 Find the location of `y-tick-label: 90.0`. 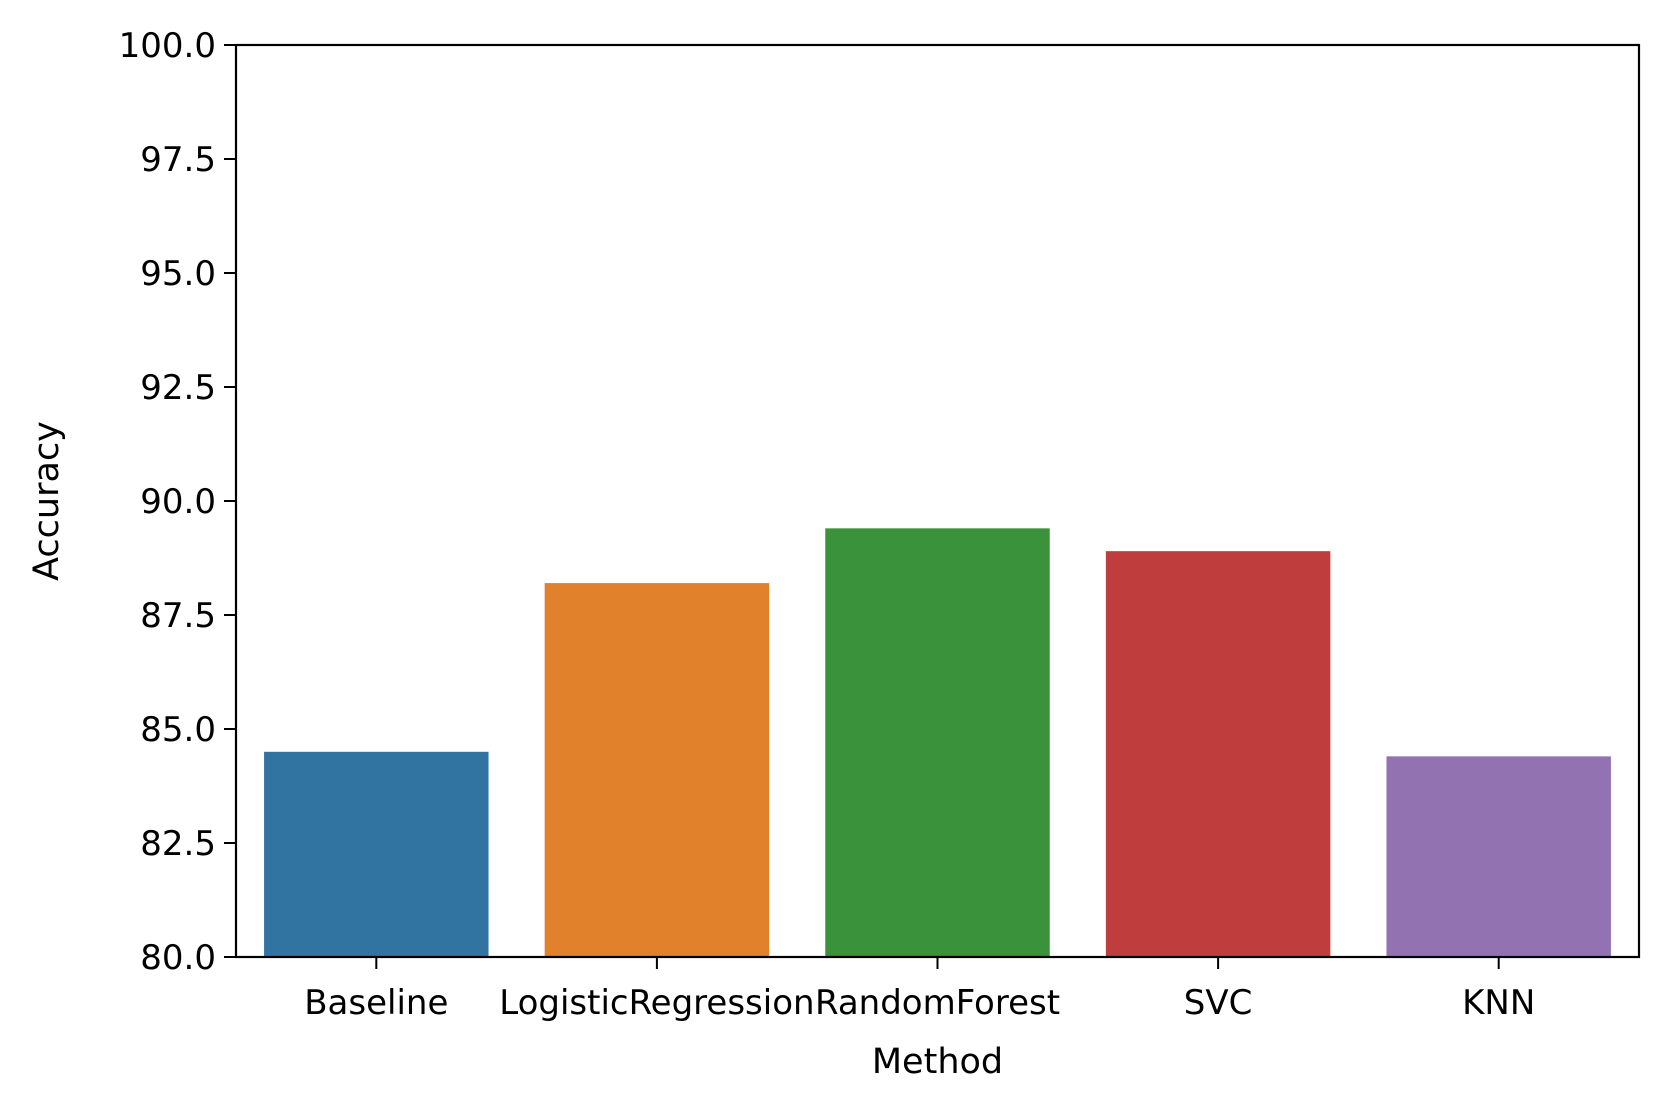

y-tick-label: 90.0 is located at coordinates (178, 502).